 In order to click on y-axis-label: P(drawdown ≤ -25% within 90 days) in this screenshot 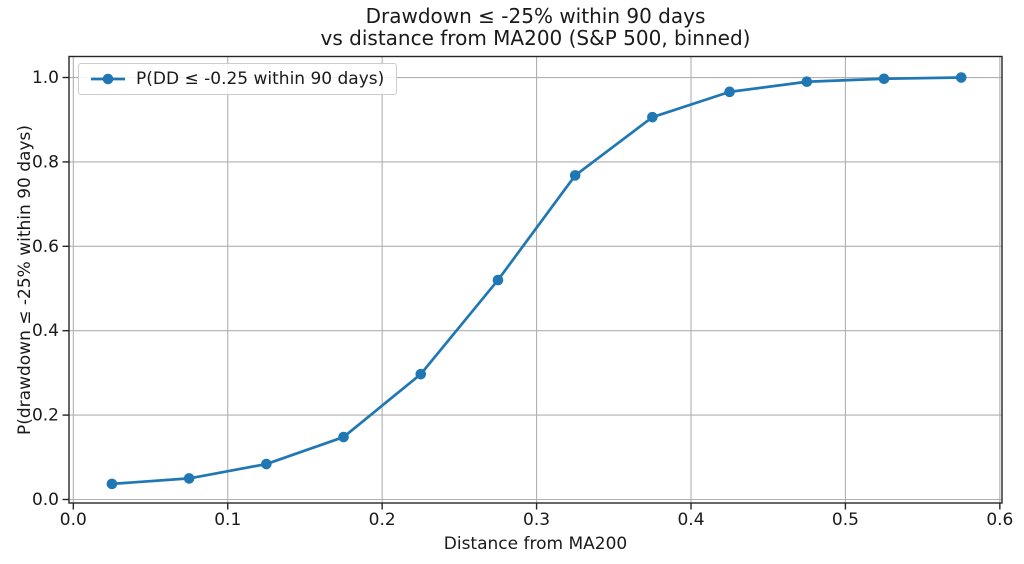, I will do `click(25, 280)`.